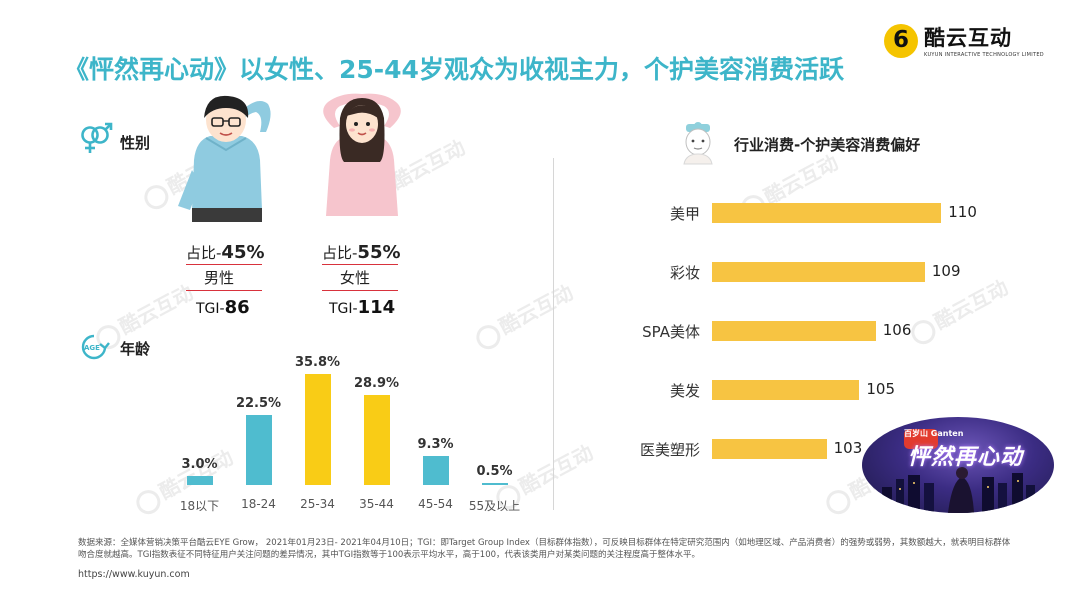 Image resolution: width=1080 pixels, height=608 pixels. Describe the element at coordinates (376, 504) in the screenshot. I see `age-category-label: 35-44` at that location.